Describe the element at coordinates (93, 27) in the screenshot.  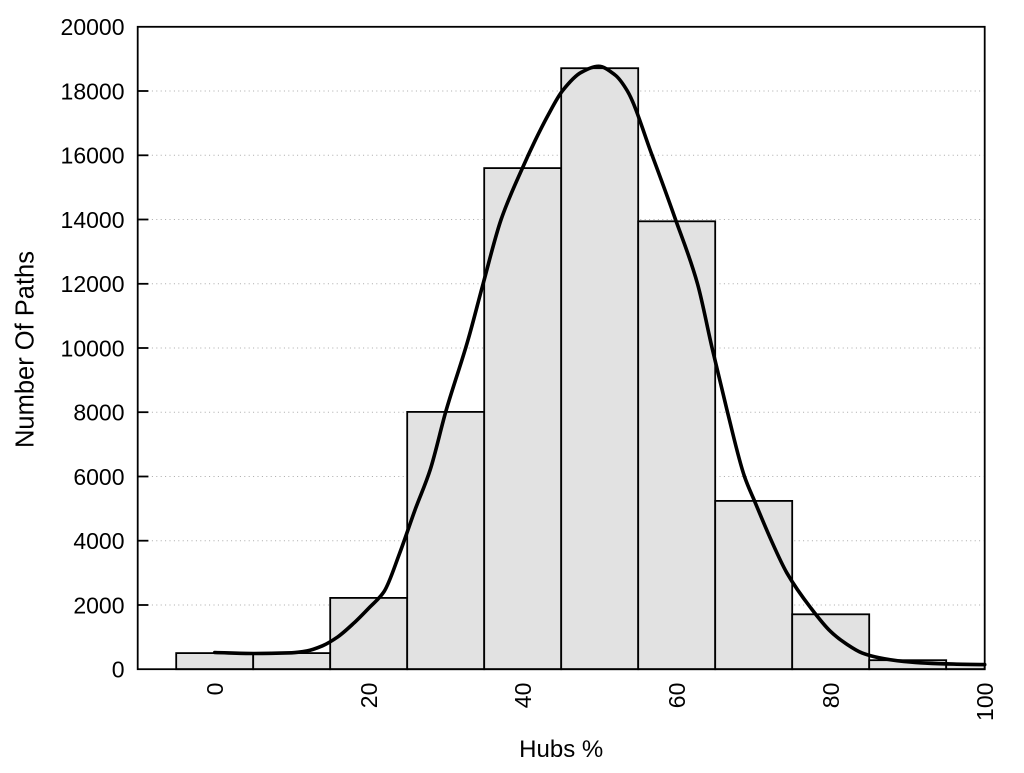
I see `svg-text: 20000` at that location.